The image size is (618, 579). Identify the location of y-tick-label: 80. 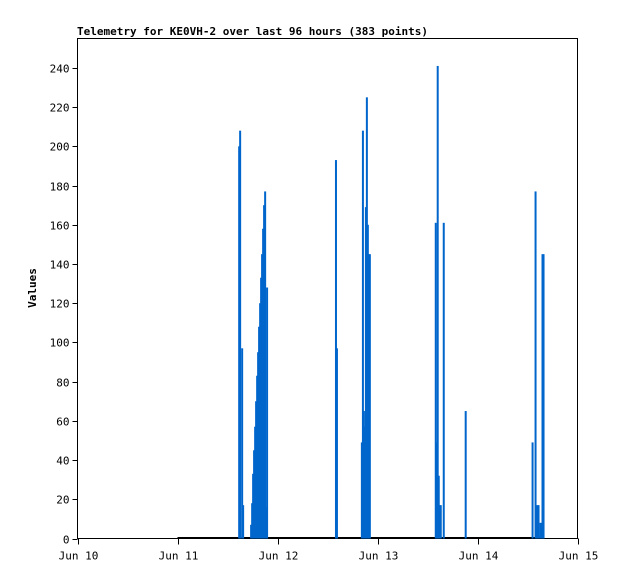
(62, 383).